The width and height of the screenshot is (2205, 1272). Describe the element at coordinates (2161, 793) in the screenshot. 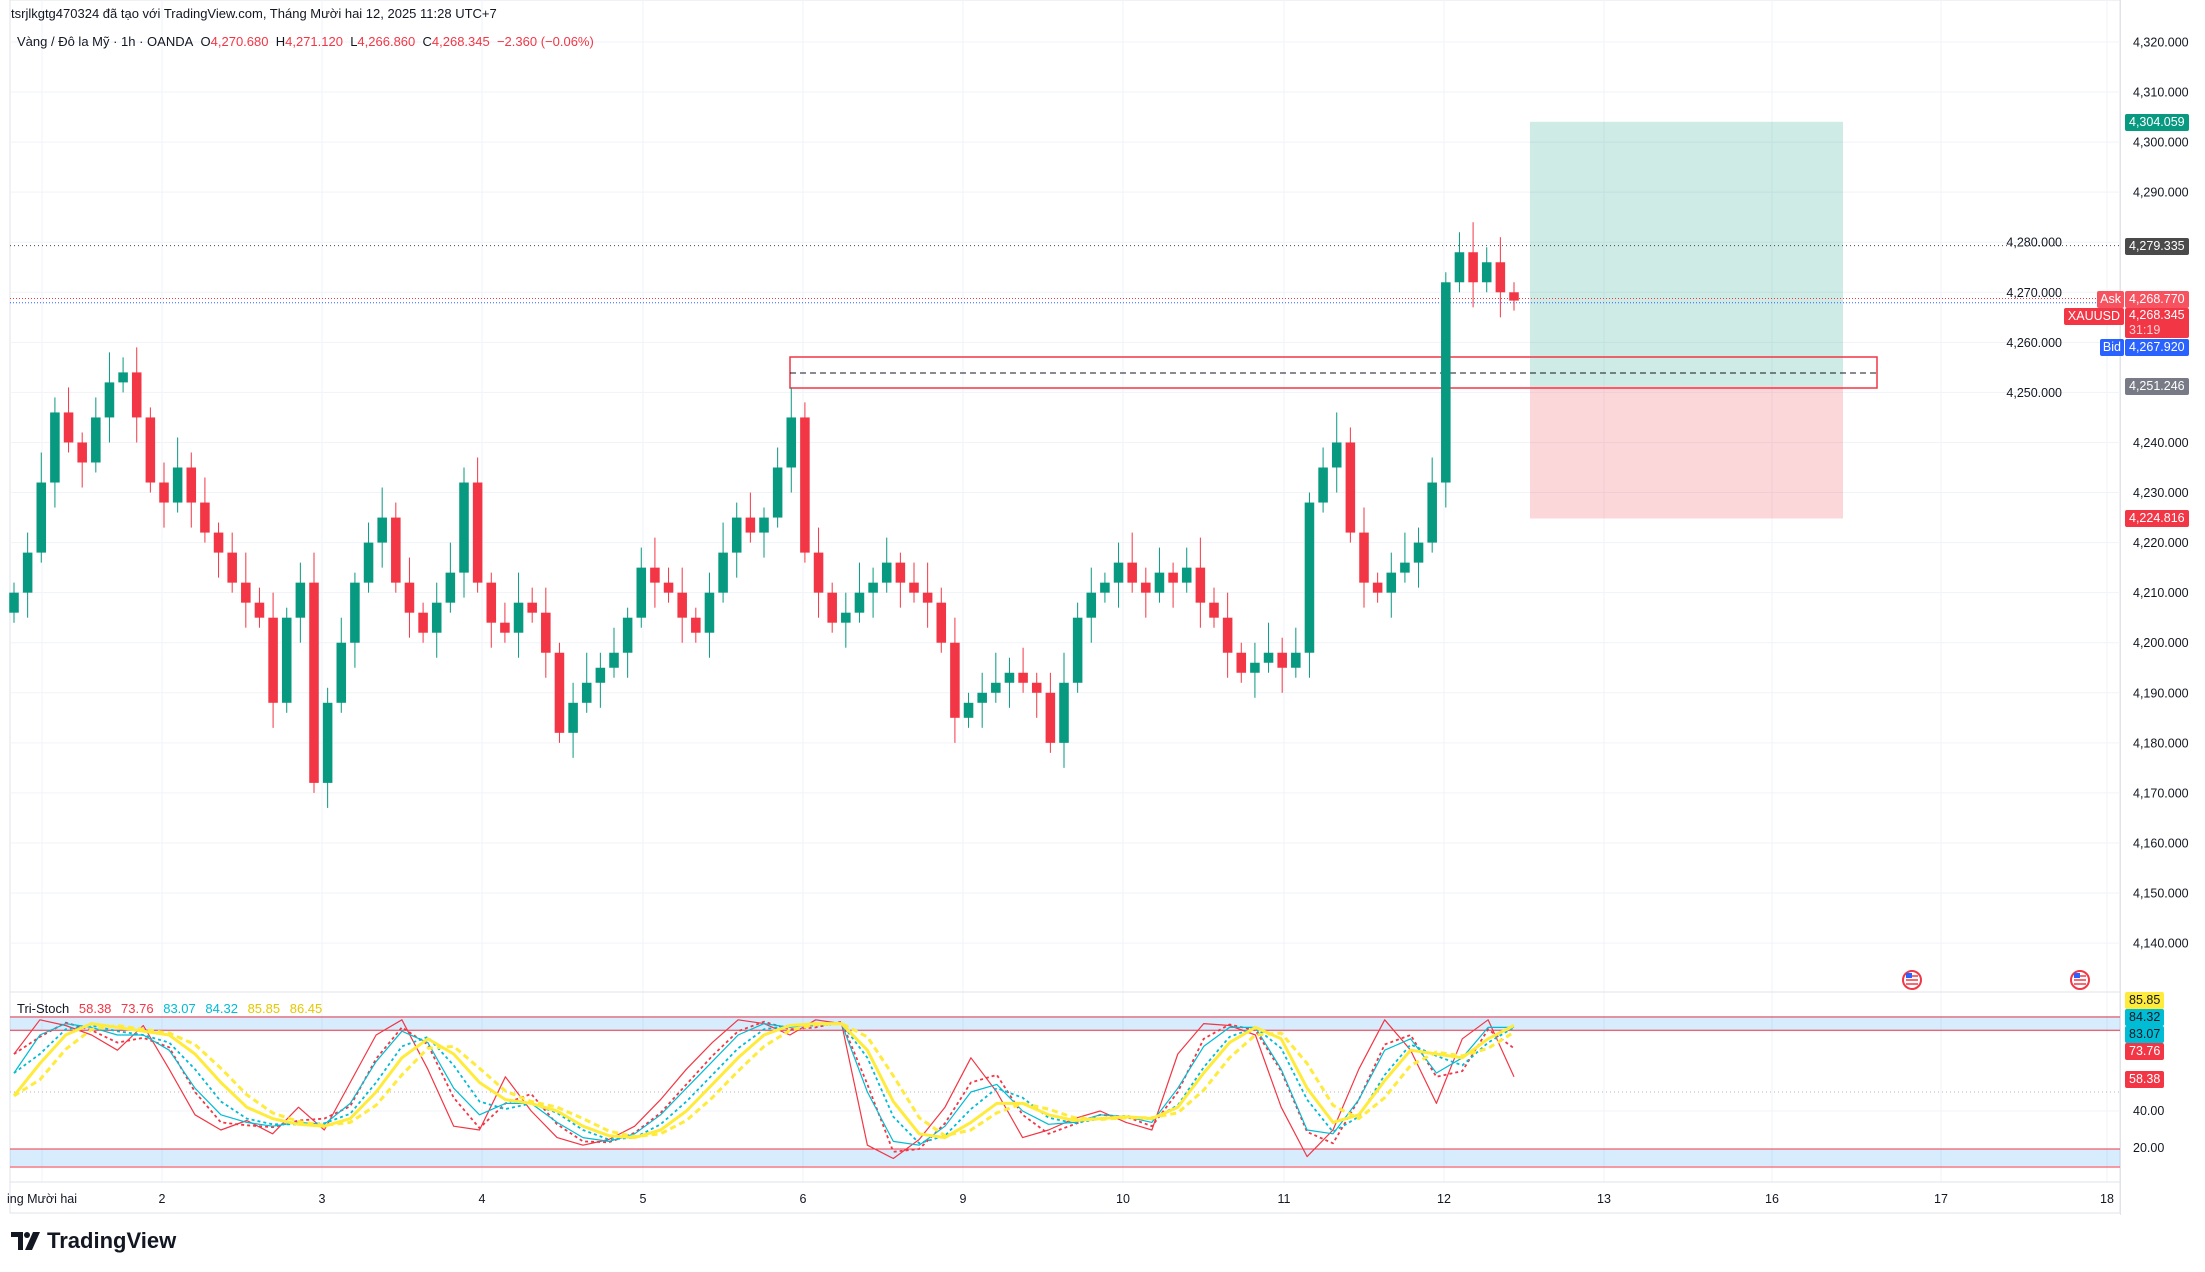

I see `price-axis-label: 4,170.000` at that location.